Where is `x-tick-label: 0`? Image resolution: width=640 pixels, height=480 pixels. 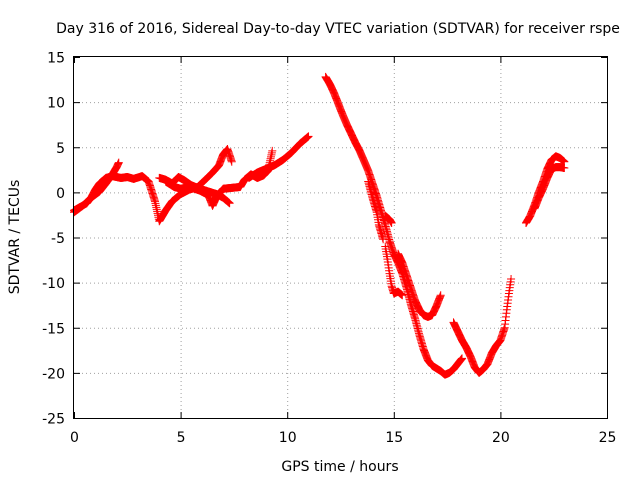
x-tick-label: 0 is located at coordinates (74, 438).